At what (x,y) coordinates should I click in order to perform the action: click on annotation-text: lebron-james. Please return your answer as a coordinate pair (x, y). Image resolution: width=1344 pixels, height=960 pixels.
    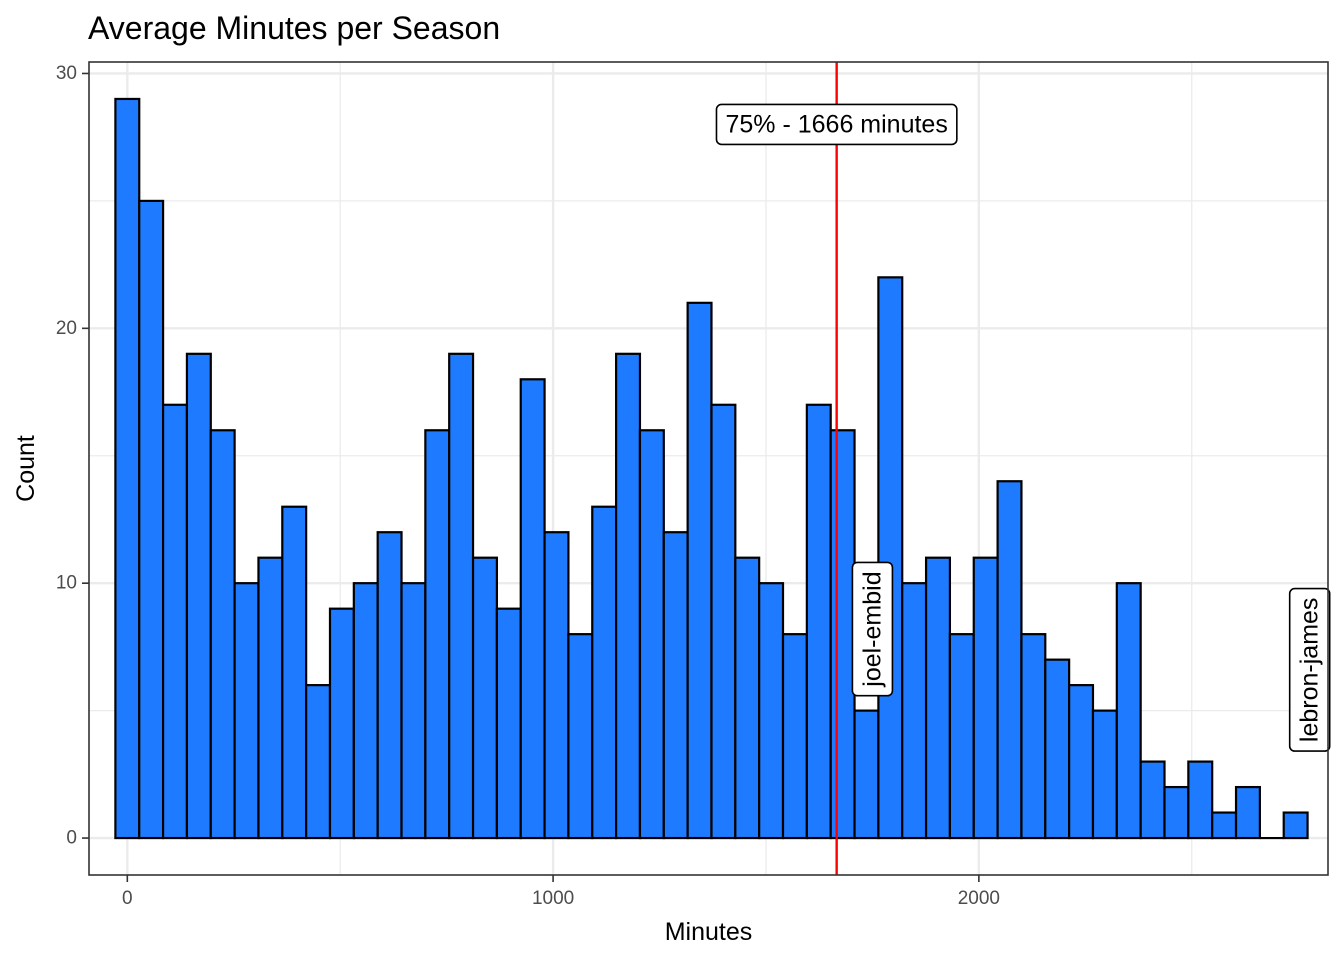
    Looking at the image, I should click on (1310, 670).